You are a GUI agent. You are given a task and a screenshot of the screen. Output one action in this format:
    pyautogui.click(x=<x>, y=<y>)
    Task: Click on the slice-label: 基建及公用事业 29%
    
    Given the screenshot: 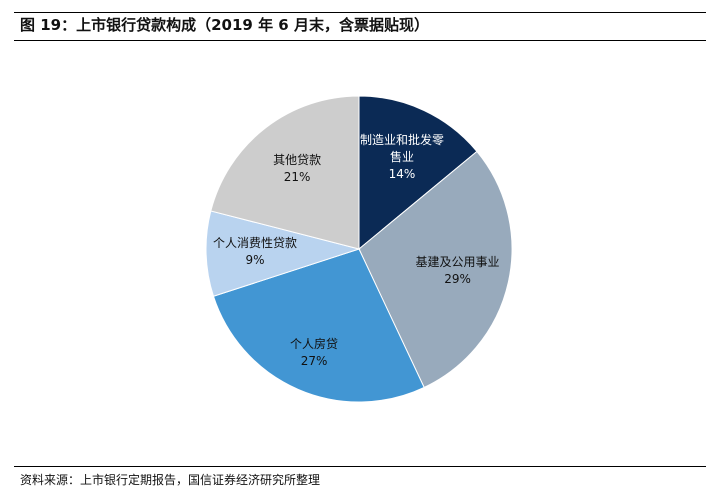 What is the action you would take?
    pyautogui.click(x=458, y=271)
    